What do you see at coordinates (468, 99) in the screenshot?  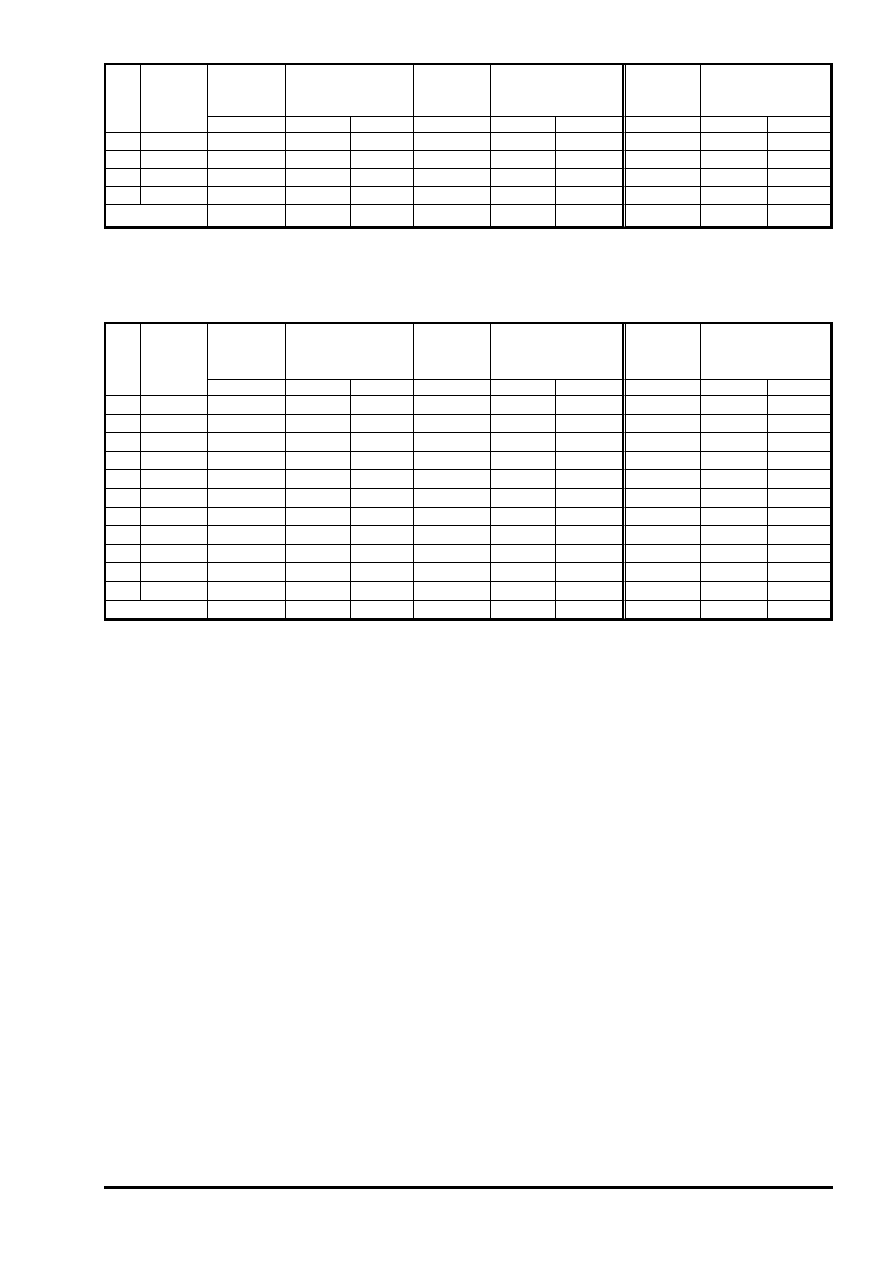 I see `header-row-top` at bounding box center [468, 99].